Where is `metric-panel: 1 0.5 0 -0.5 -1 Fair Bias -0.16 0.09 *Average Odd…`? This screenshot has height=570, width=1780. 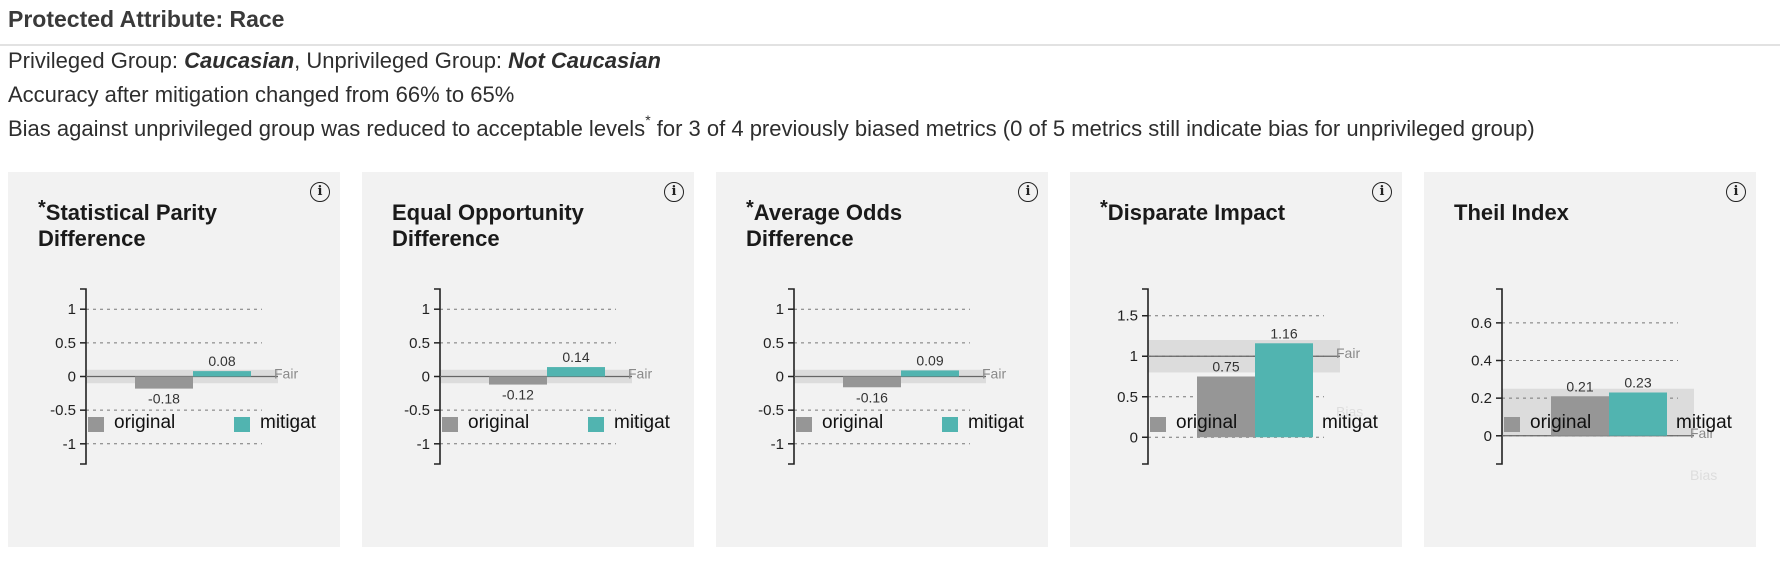
metric-panel: 1 0.5 0 -0.5 -1 Fair Bias -0.16 0.09 *Average Odd… is located at coordinates (882, 359).